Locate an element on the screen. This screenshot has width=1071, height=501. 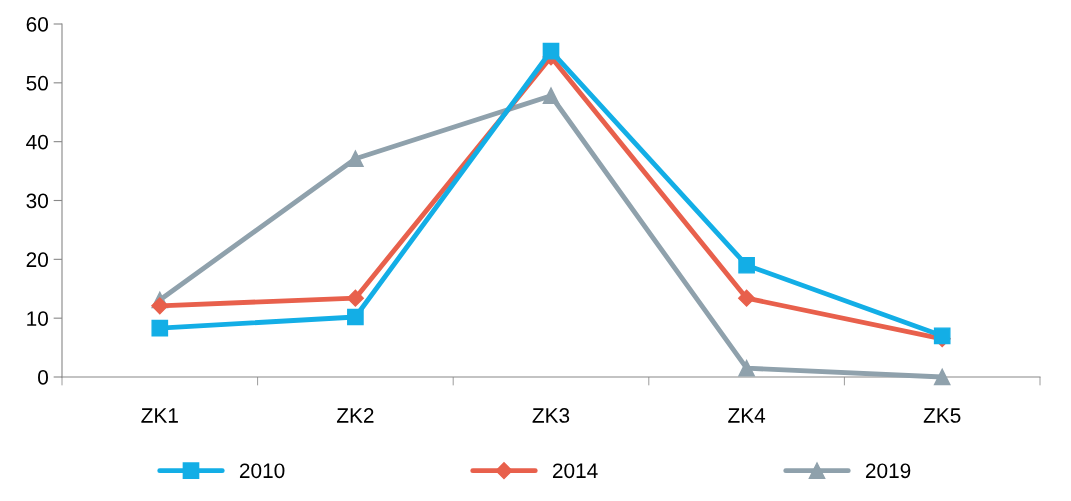
y-tick-label: 60 is located at coordinates (37, 24).